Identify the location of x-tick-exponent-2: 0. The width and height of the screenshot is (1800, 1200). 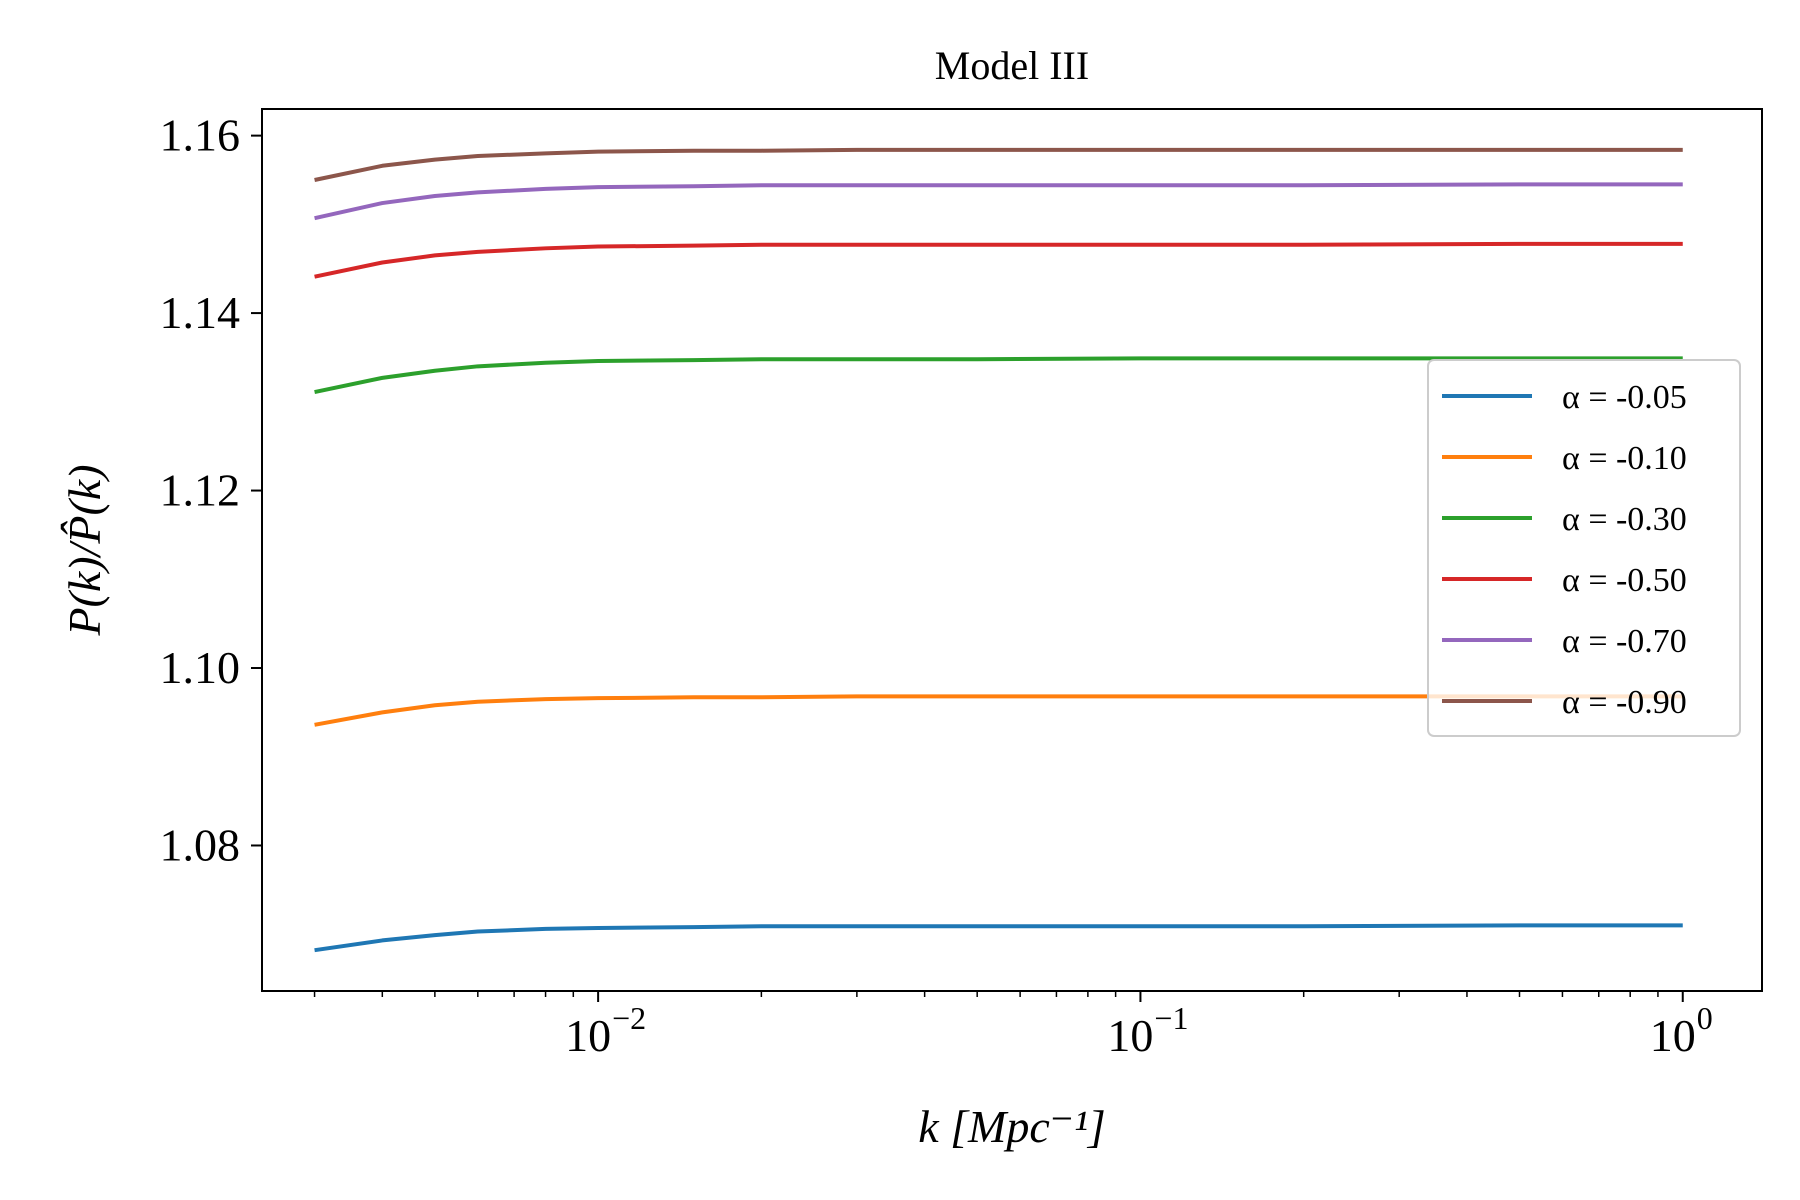
(1705, 1018).